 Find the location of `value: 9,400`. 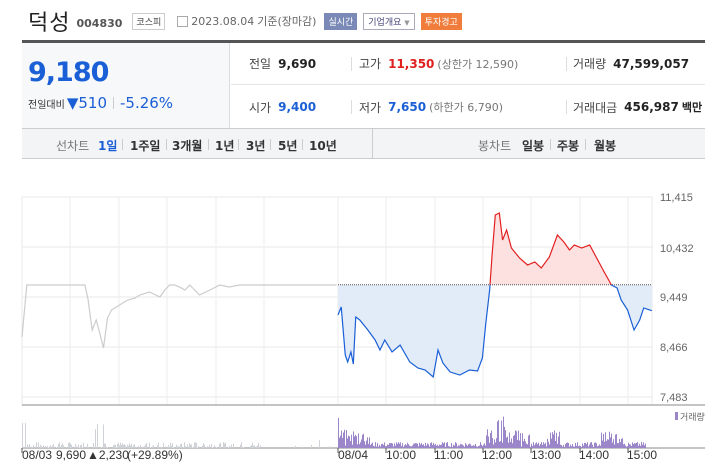

value: 9,400 is located at coordinates (297, 107).